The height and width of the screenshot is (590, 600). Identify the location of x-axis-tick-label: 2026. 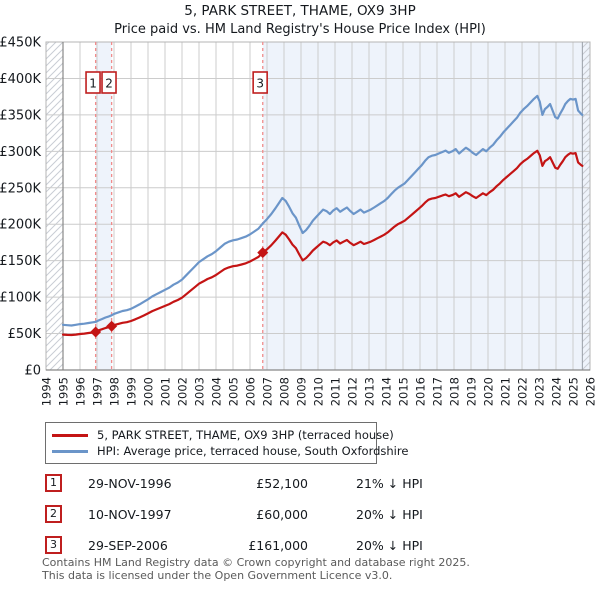
(591, 391).